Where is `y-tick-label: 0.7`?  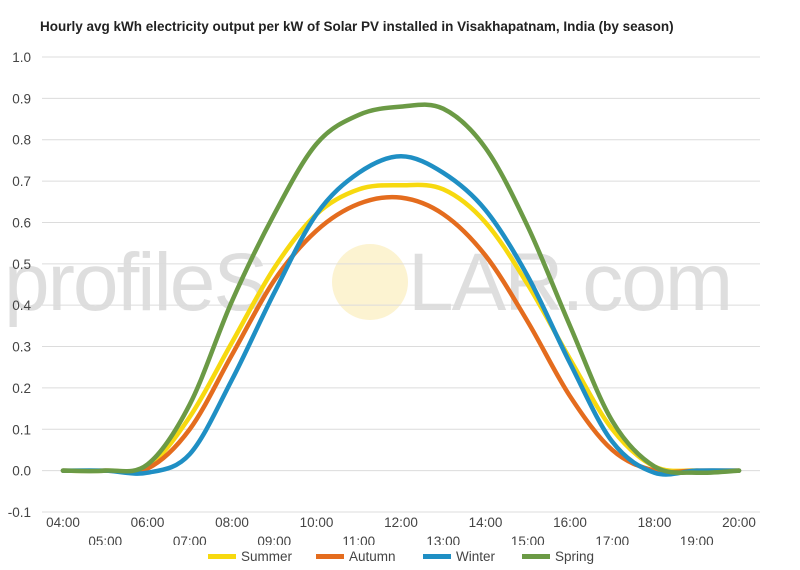
y-tick-label: 0.7 is located at coordinates (21, 181).